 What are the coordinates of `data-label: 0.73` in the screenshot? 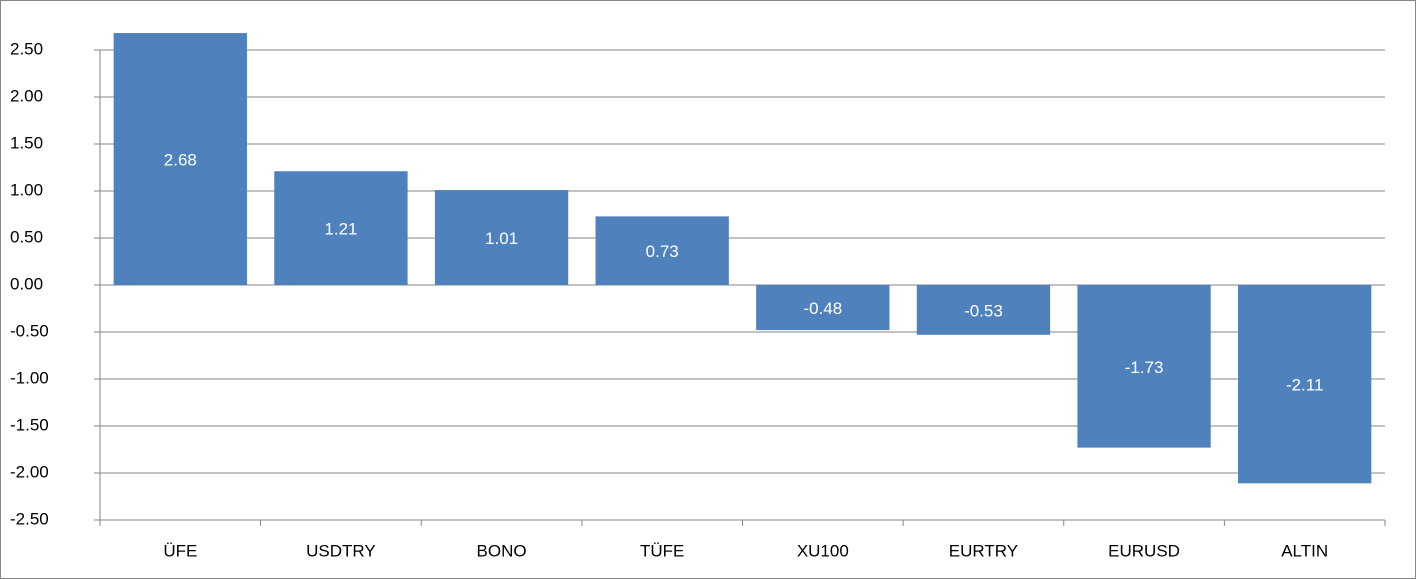 It's located at (662, 251).